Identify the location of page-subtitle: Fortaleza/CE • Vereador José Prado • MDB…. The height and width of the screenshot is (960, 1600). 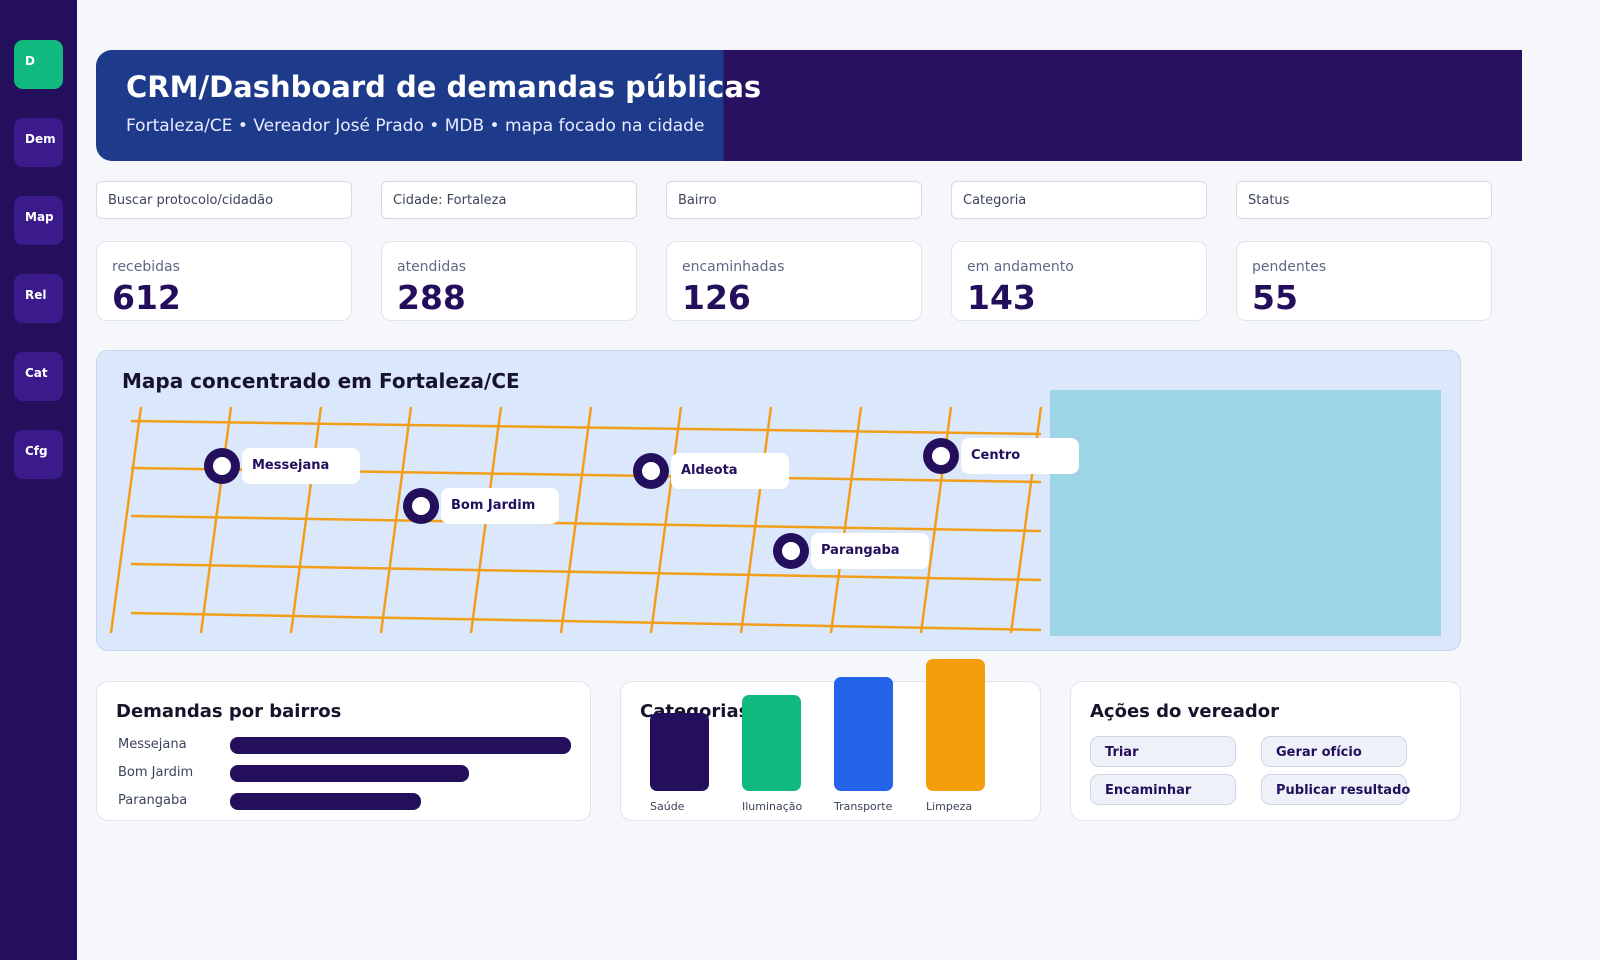
(415, 126).